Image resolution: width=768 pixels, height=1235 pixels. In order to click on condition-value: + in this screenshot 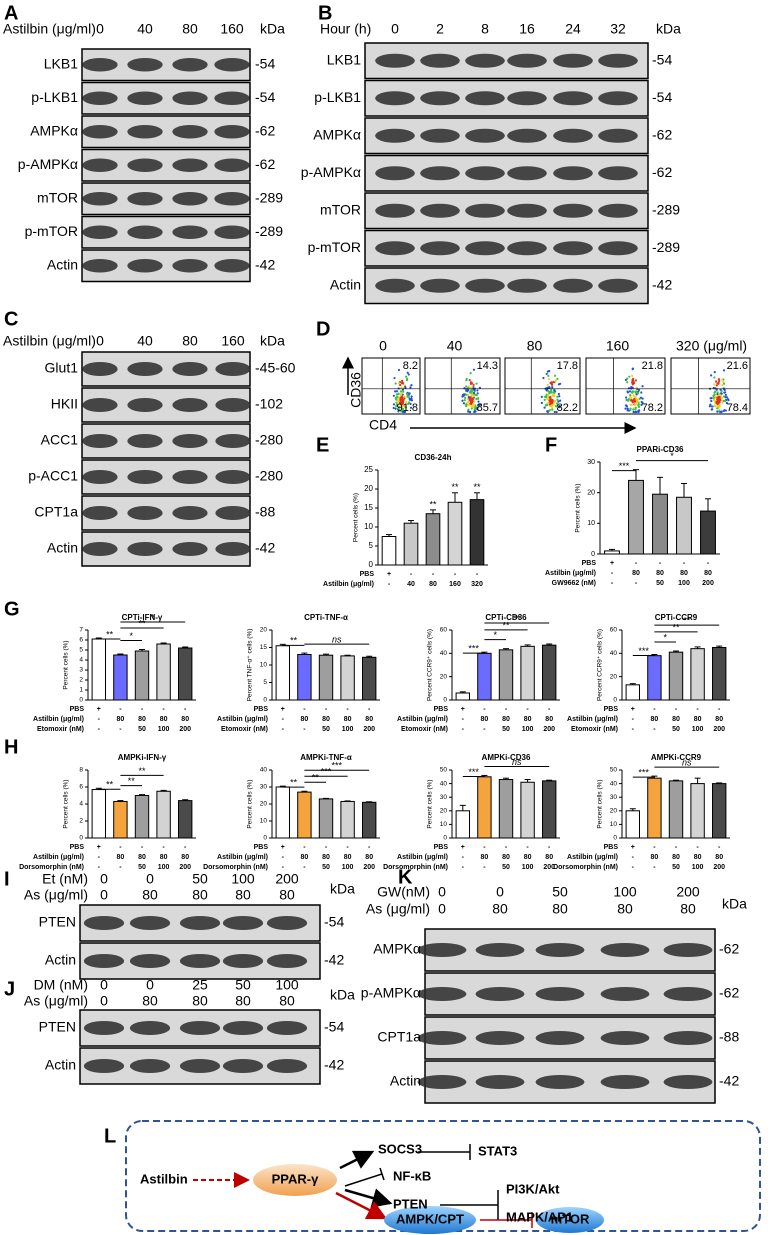, I will do `click(463, 847)`.